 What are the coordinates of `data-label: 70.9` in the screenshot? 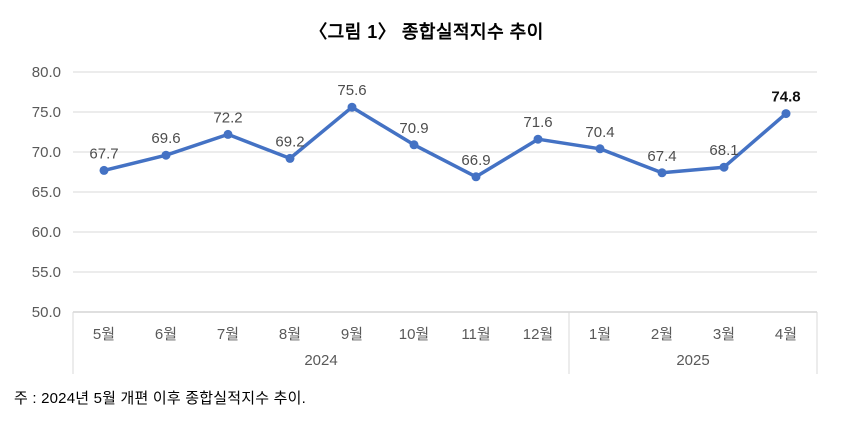 It's located at (413, 128).